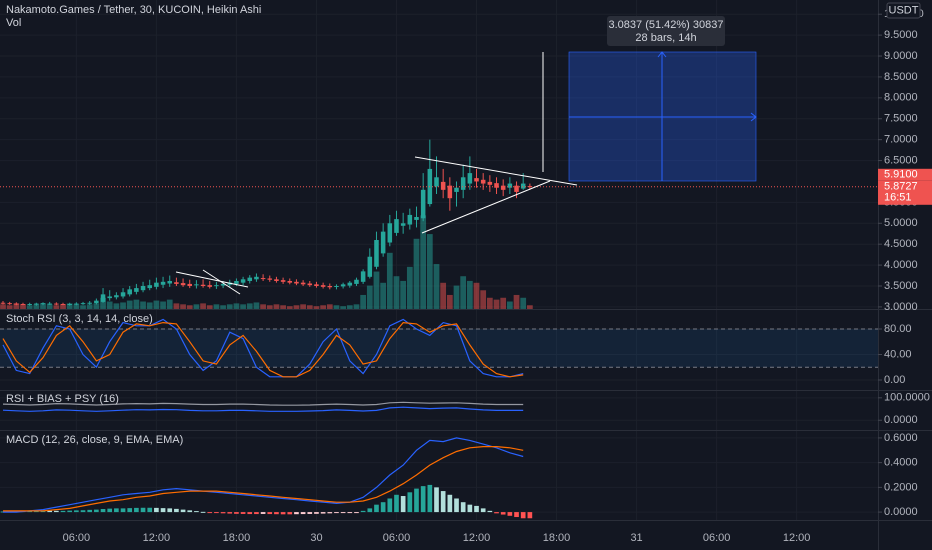 The image size is (932, 550). I want to click on last-price-tag, so click(905, 192).